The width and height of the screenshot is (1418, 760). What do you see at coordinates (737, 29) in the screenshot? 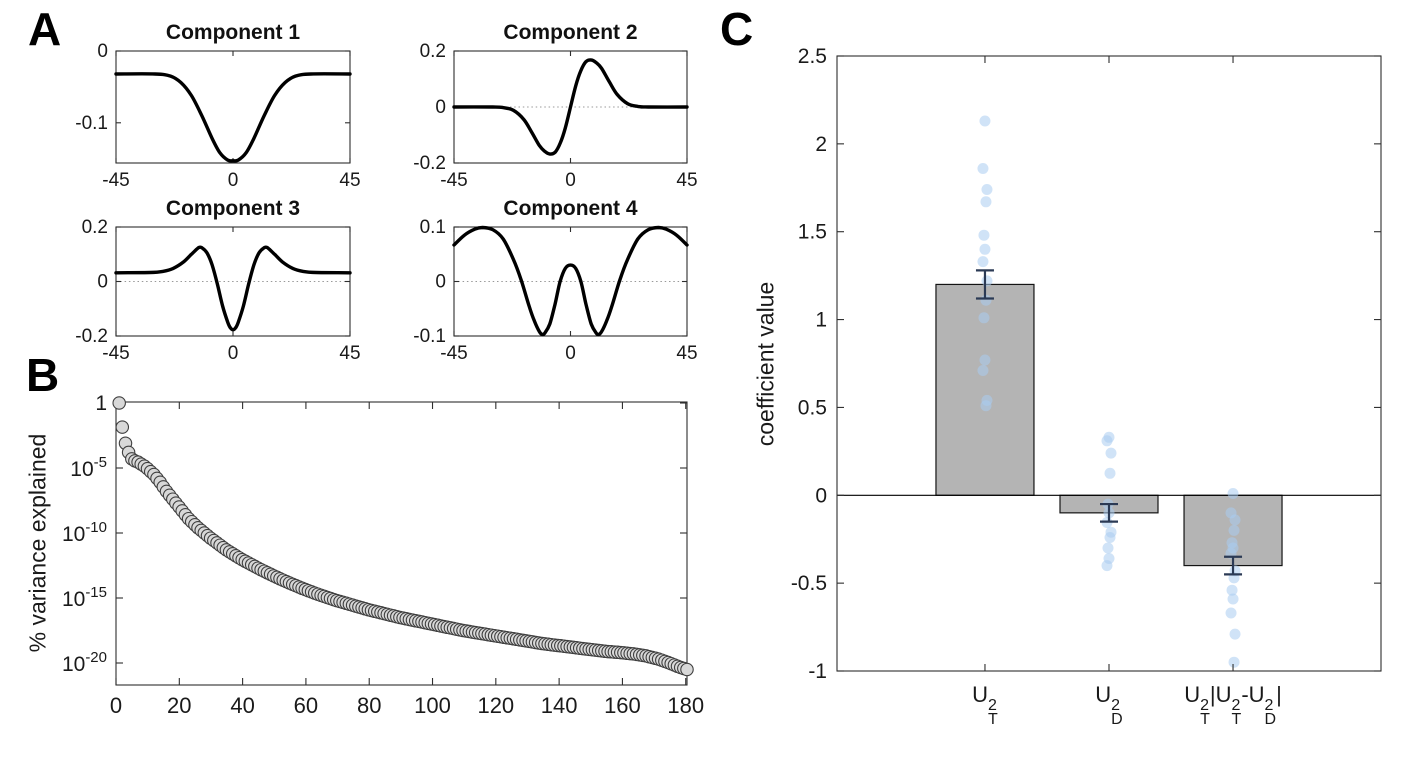
I see `panel-c-label: C` at bounding box center [737, 29].